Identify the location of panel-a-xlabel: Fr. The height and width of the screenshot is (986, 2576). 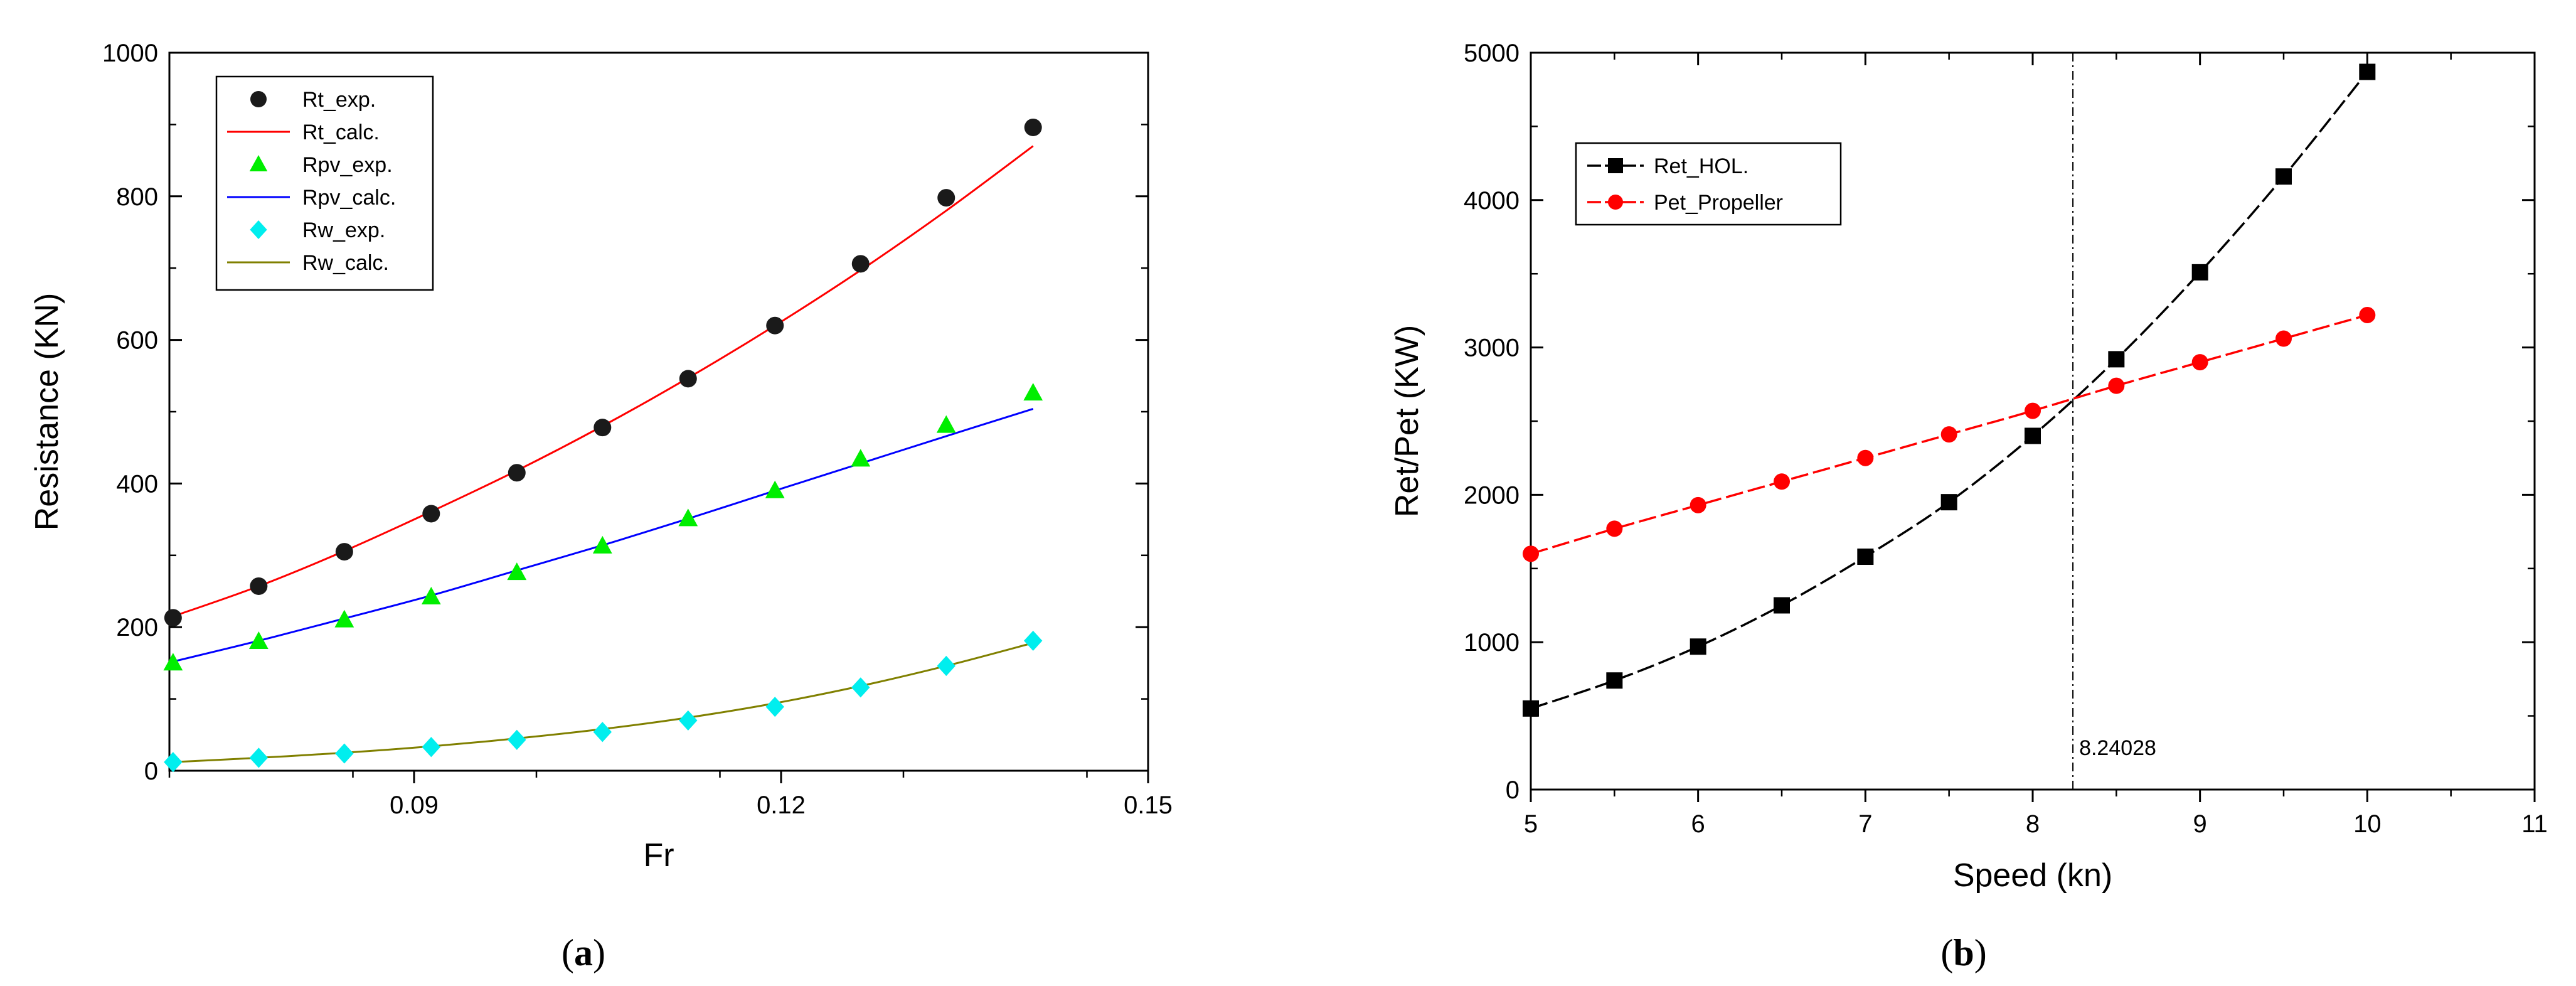
(659, 856).